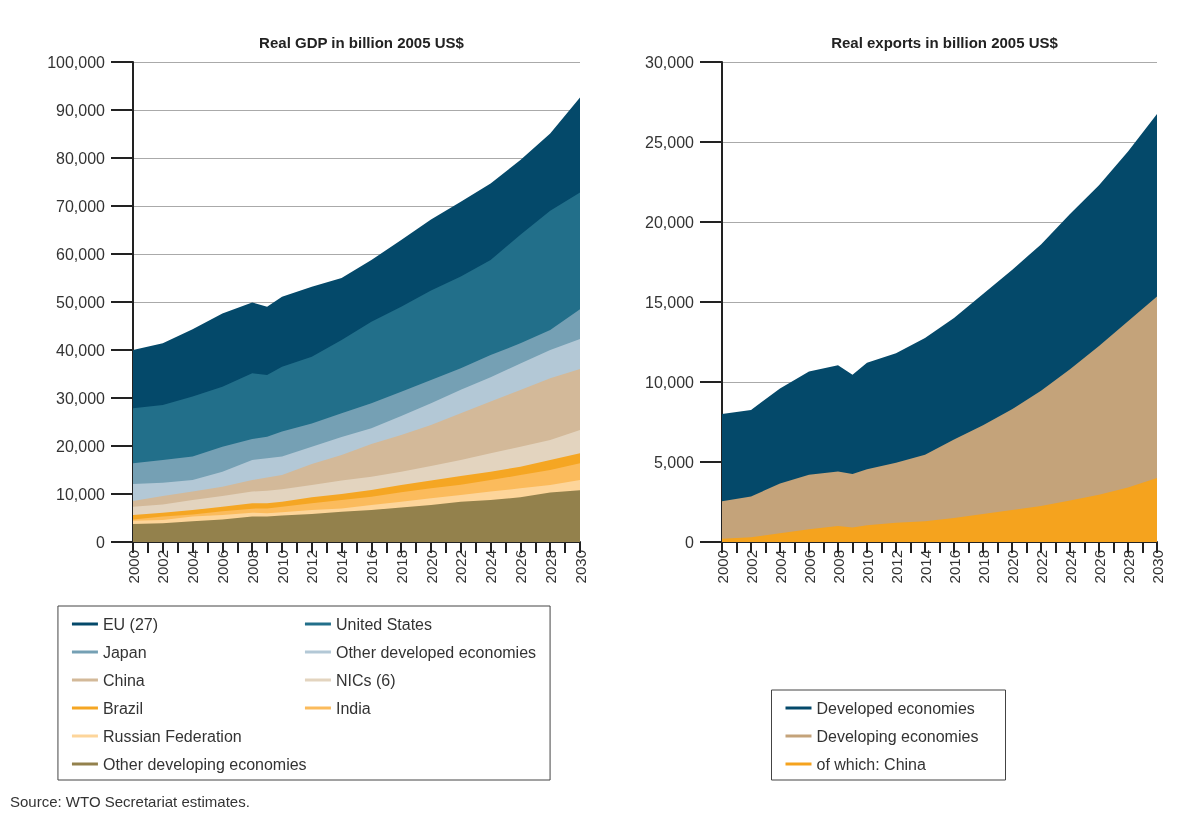 The width and height of the screenshot is (1187, 823). Describe the element at coordinates (81, 110) in the screenshot. I see `y-tick-label: 90,000` at that location.